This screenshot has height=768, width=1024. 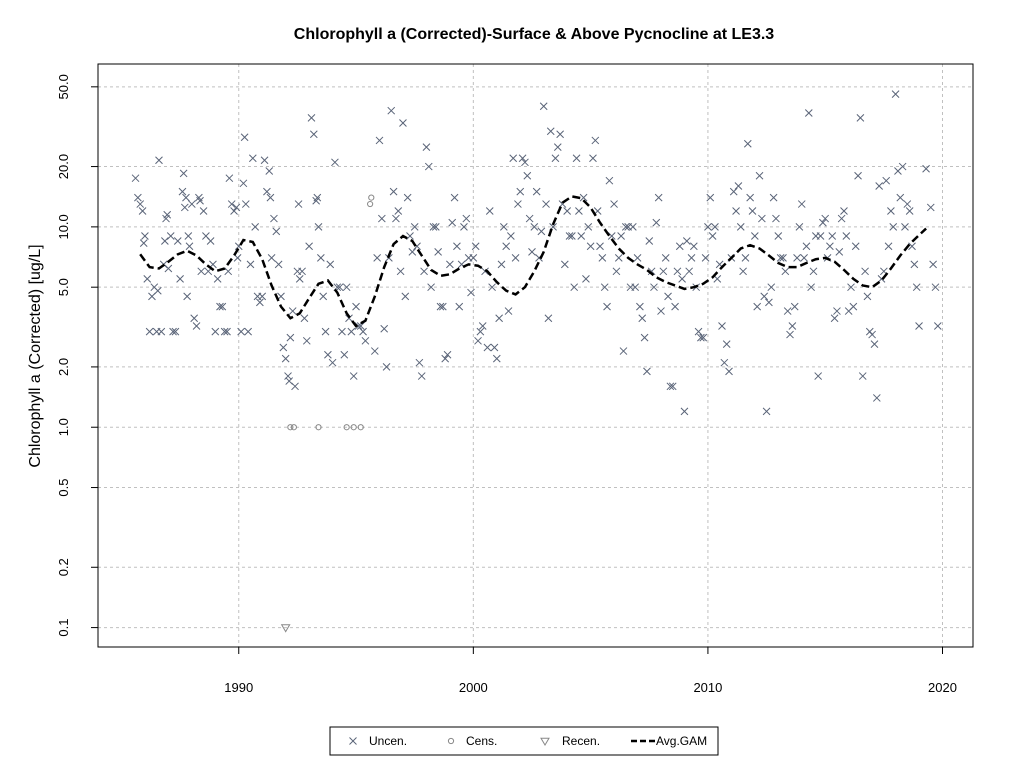 I want to click on gam-line, so click(x=533, y=261).